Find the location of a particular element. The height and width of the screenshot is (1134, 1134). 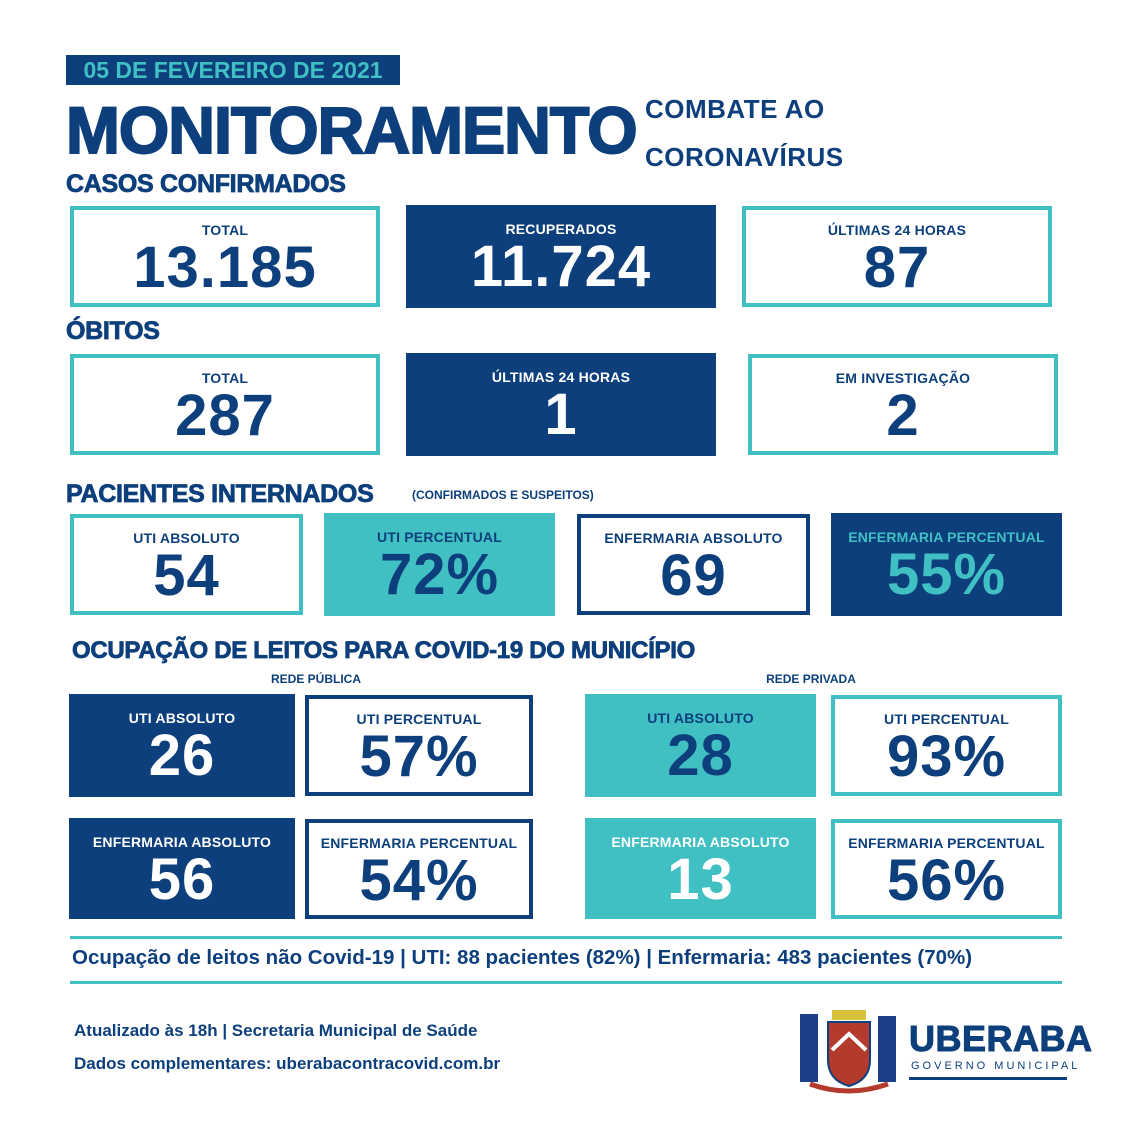

internados-enf-perc-card: ENFERMARIA PERCENTUAL 55% is located at coordinates (946, 564).